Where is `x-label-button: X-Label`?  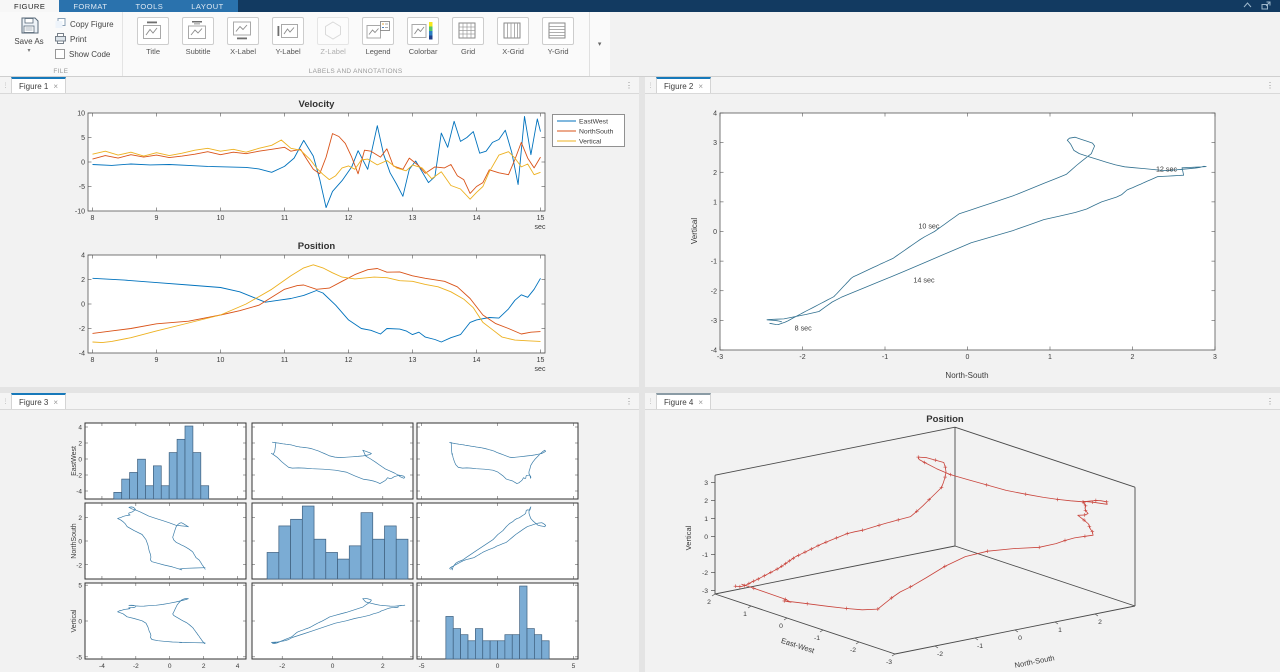 x-label-button: X-Label is located at coordinates (243, 40).